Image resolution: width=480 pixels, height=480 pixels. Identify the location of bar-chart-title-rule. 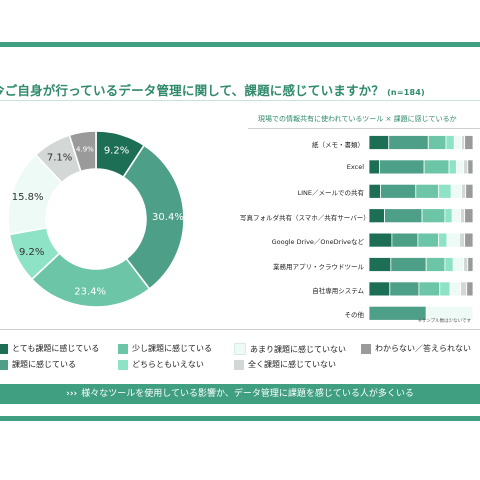
(364, 128).